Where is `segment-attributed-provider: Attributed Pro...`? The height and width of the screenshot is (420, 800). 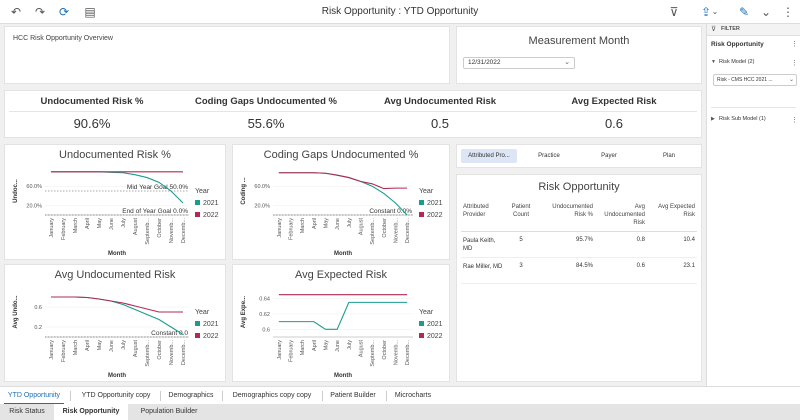
segment-attributed-provider: Attributed Pro... is located at coordinates (489, 156).